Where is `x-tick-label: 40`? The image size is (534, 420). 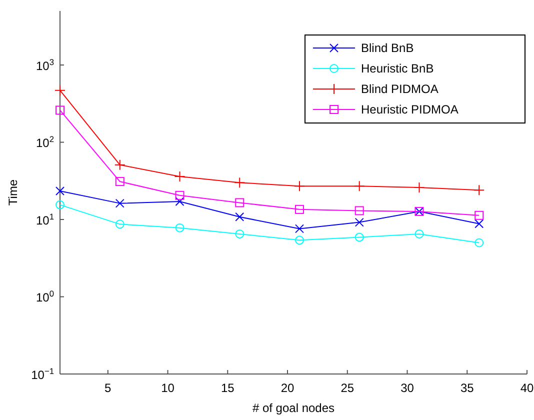 x-tick-label: 40 is located at coordinates (527, 388).